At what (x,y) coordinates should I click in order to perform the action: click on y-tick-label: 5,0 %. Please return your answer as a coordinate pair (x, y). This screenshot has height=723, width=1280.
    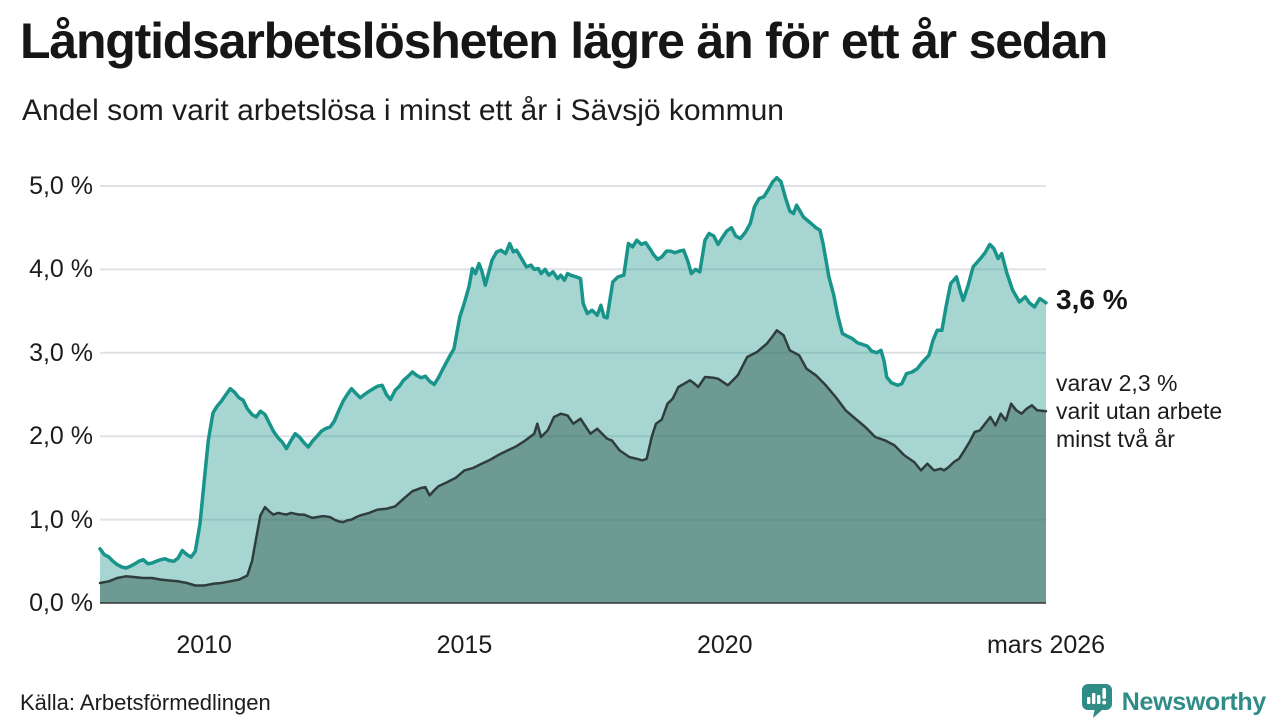
    Looking at the image, I should click on (61, 186).